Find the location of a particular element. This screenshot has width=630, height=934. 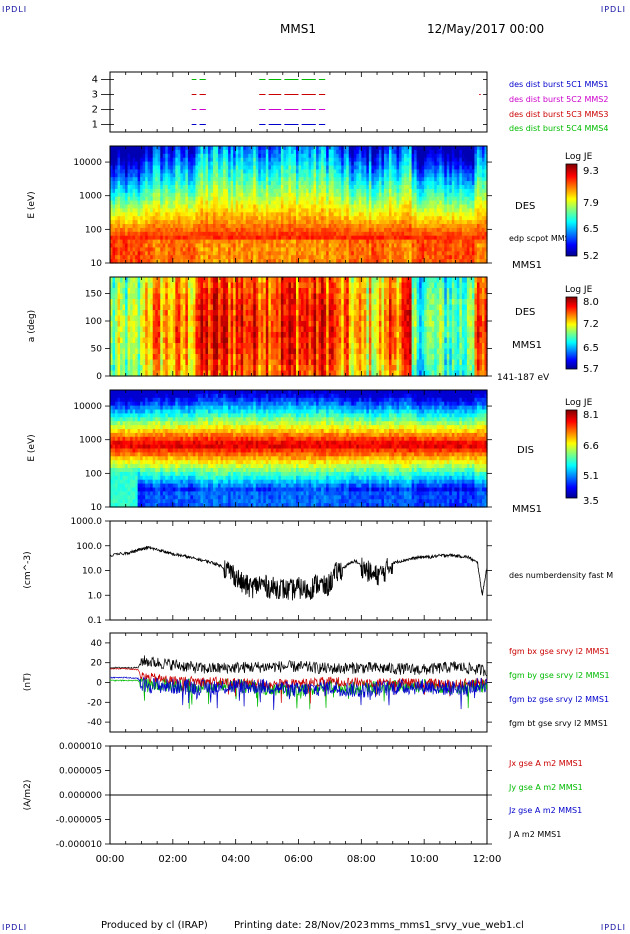

des-energy-colorbar-tick: 6.5 is located at coordinates (591, 229).